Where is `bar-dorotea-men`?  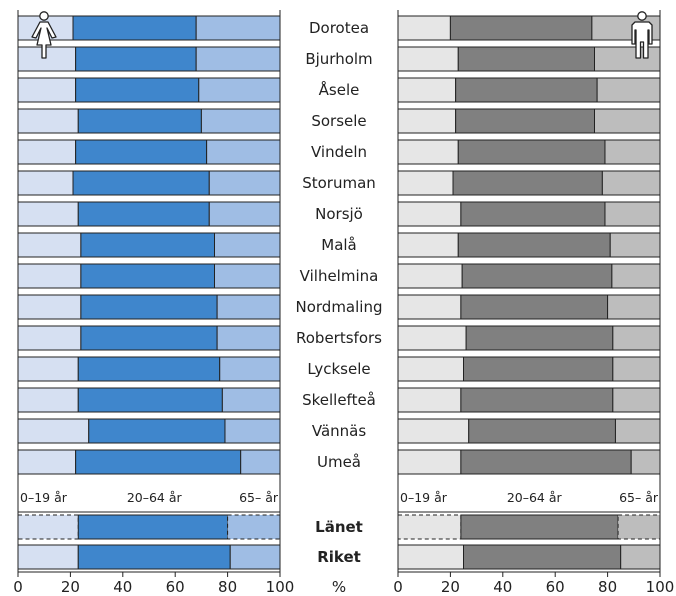
bar-dorotea-men is located at coordinates (529, 28).